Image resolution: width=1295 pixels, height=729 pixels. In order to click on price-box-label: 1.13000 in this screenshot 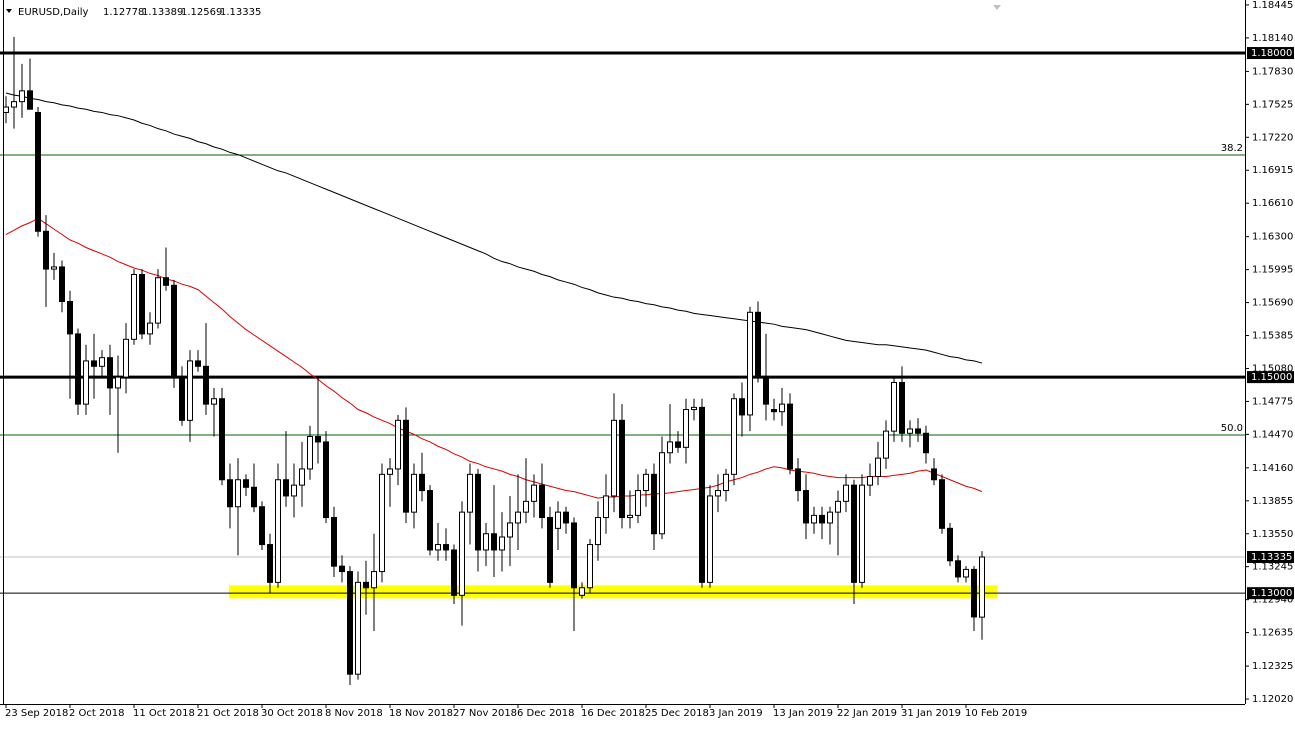, I will do `click(1271, 593)`.